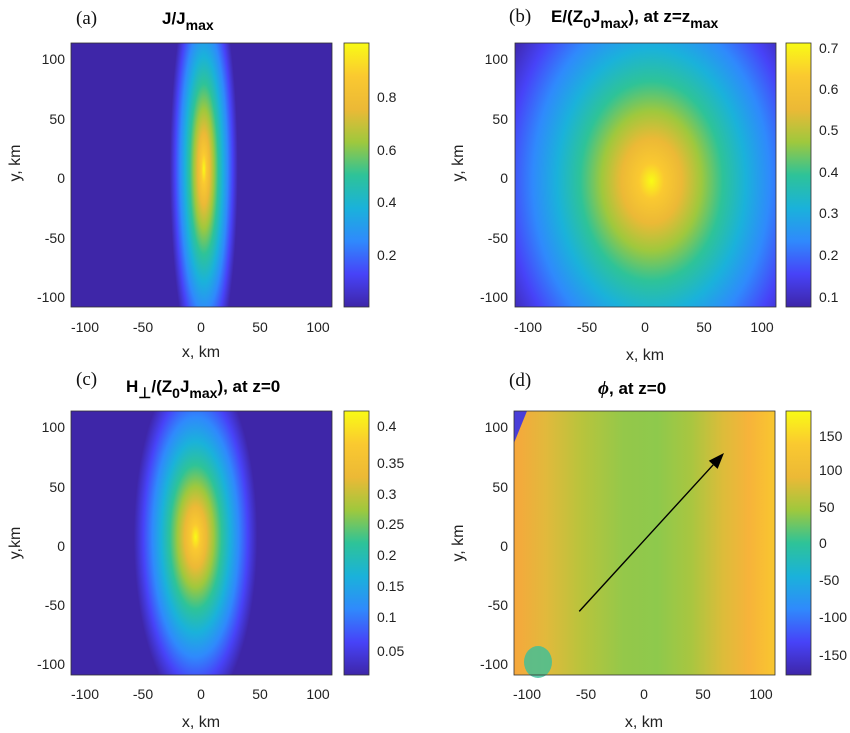 The image size is (850, 733). I want to click on title-d: ϕ, at z=0, so click(632, 388).